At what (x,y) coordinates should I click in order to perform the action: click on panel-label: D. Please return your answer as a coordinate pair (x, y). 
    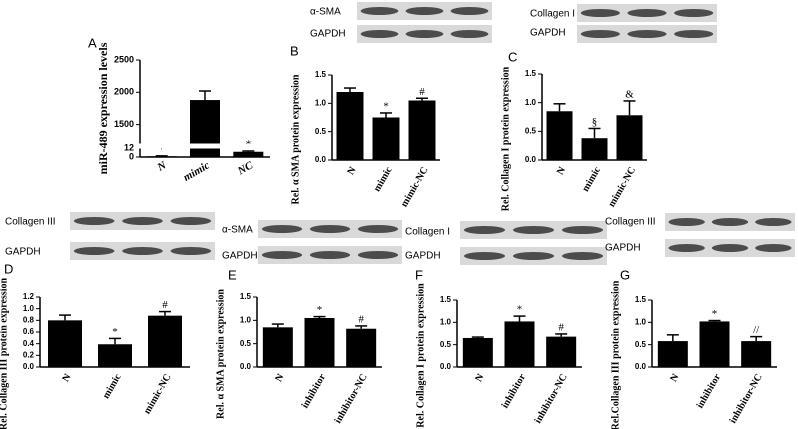
    Looking at the image, I should click on (8, 268).